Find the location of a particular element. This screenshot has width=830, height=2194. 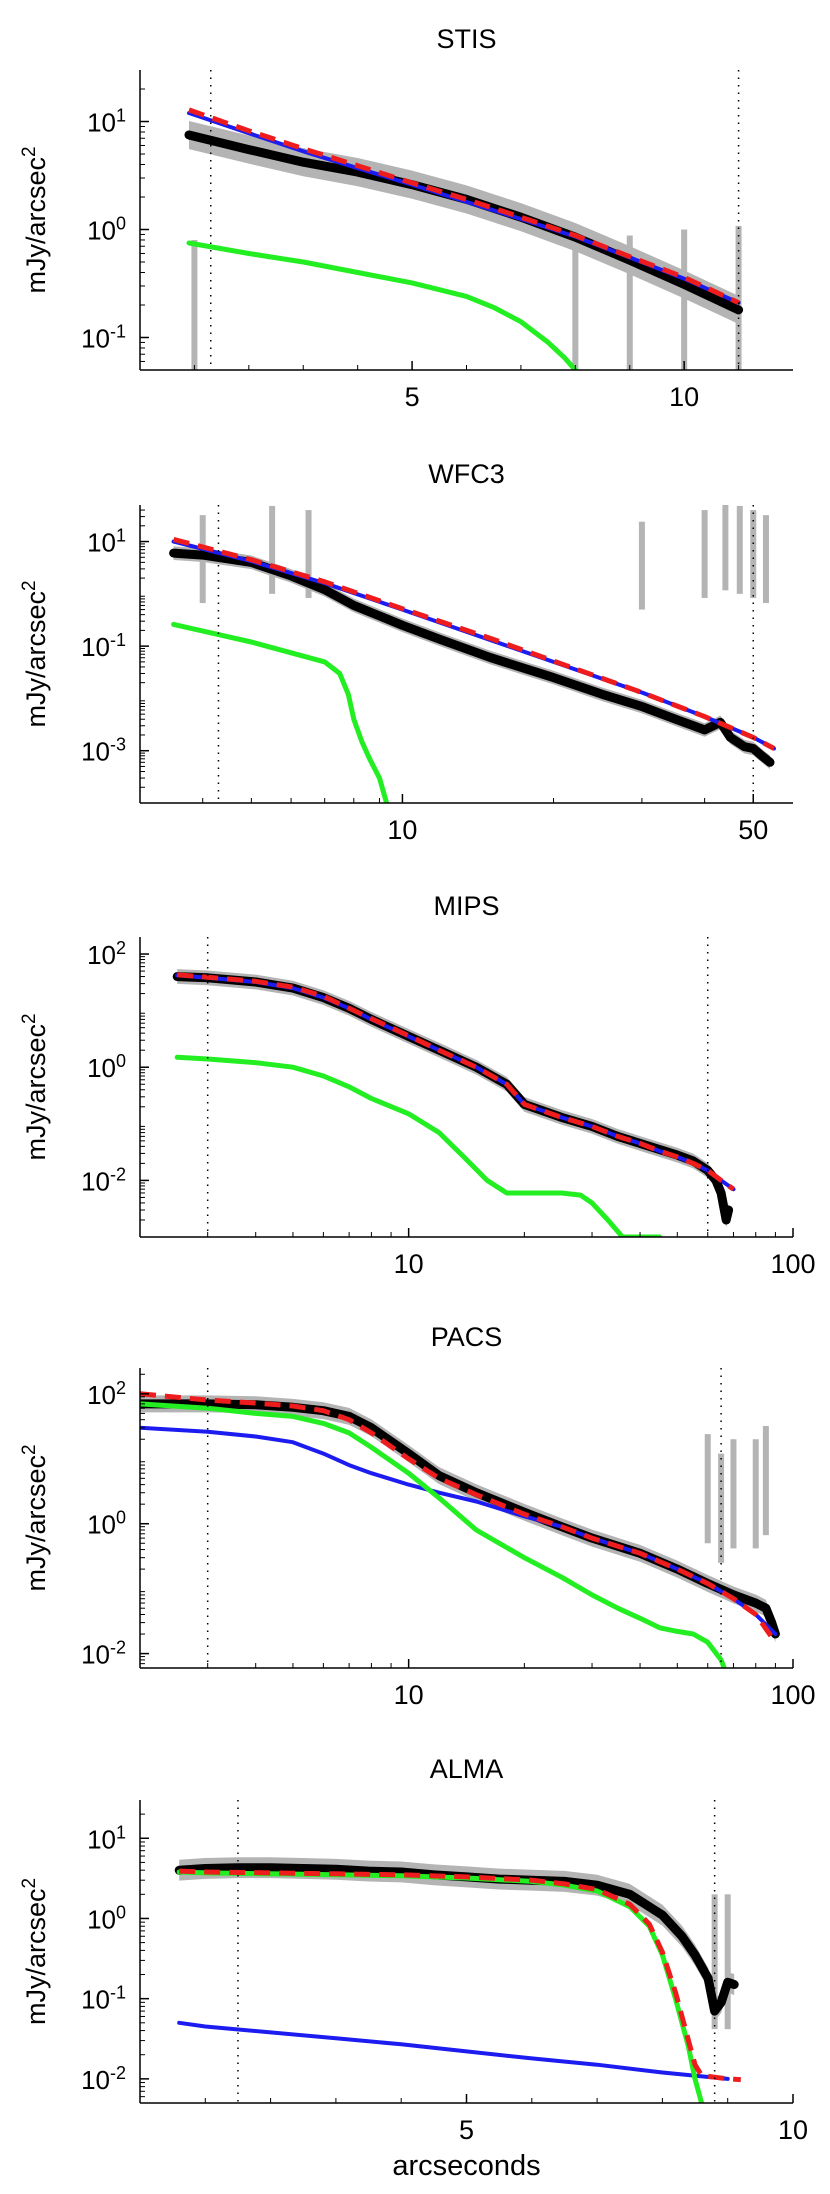

panel-title: PACS is located at coordinates (467, 1337).